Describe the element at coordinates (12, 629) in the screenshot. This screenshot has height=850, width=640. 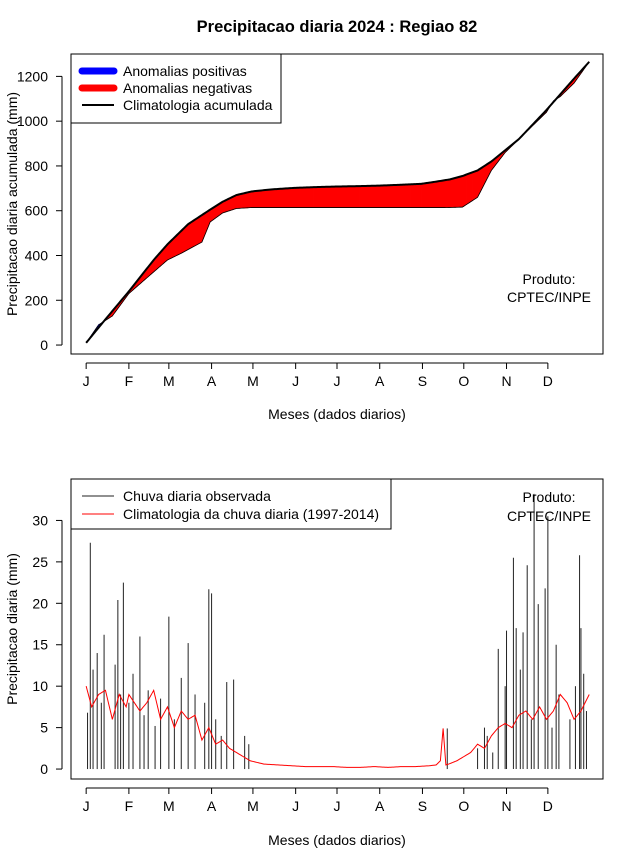
I see `y-axis-label: Precipitacao diaria (mm)` at that location.